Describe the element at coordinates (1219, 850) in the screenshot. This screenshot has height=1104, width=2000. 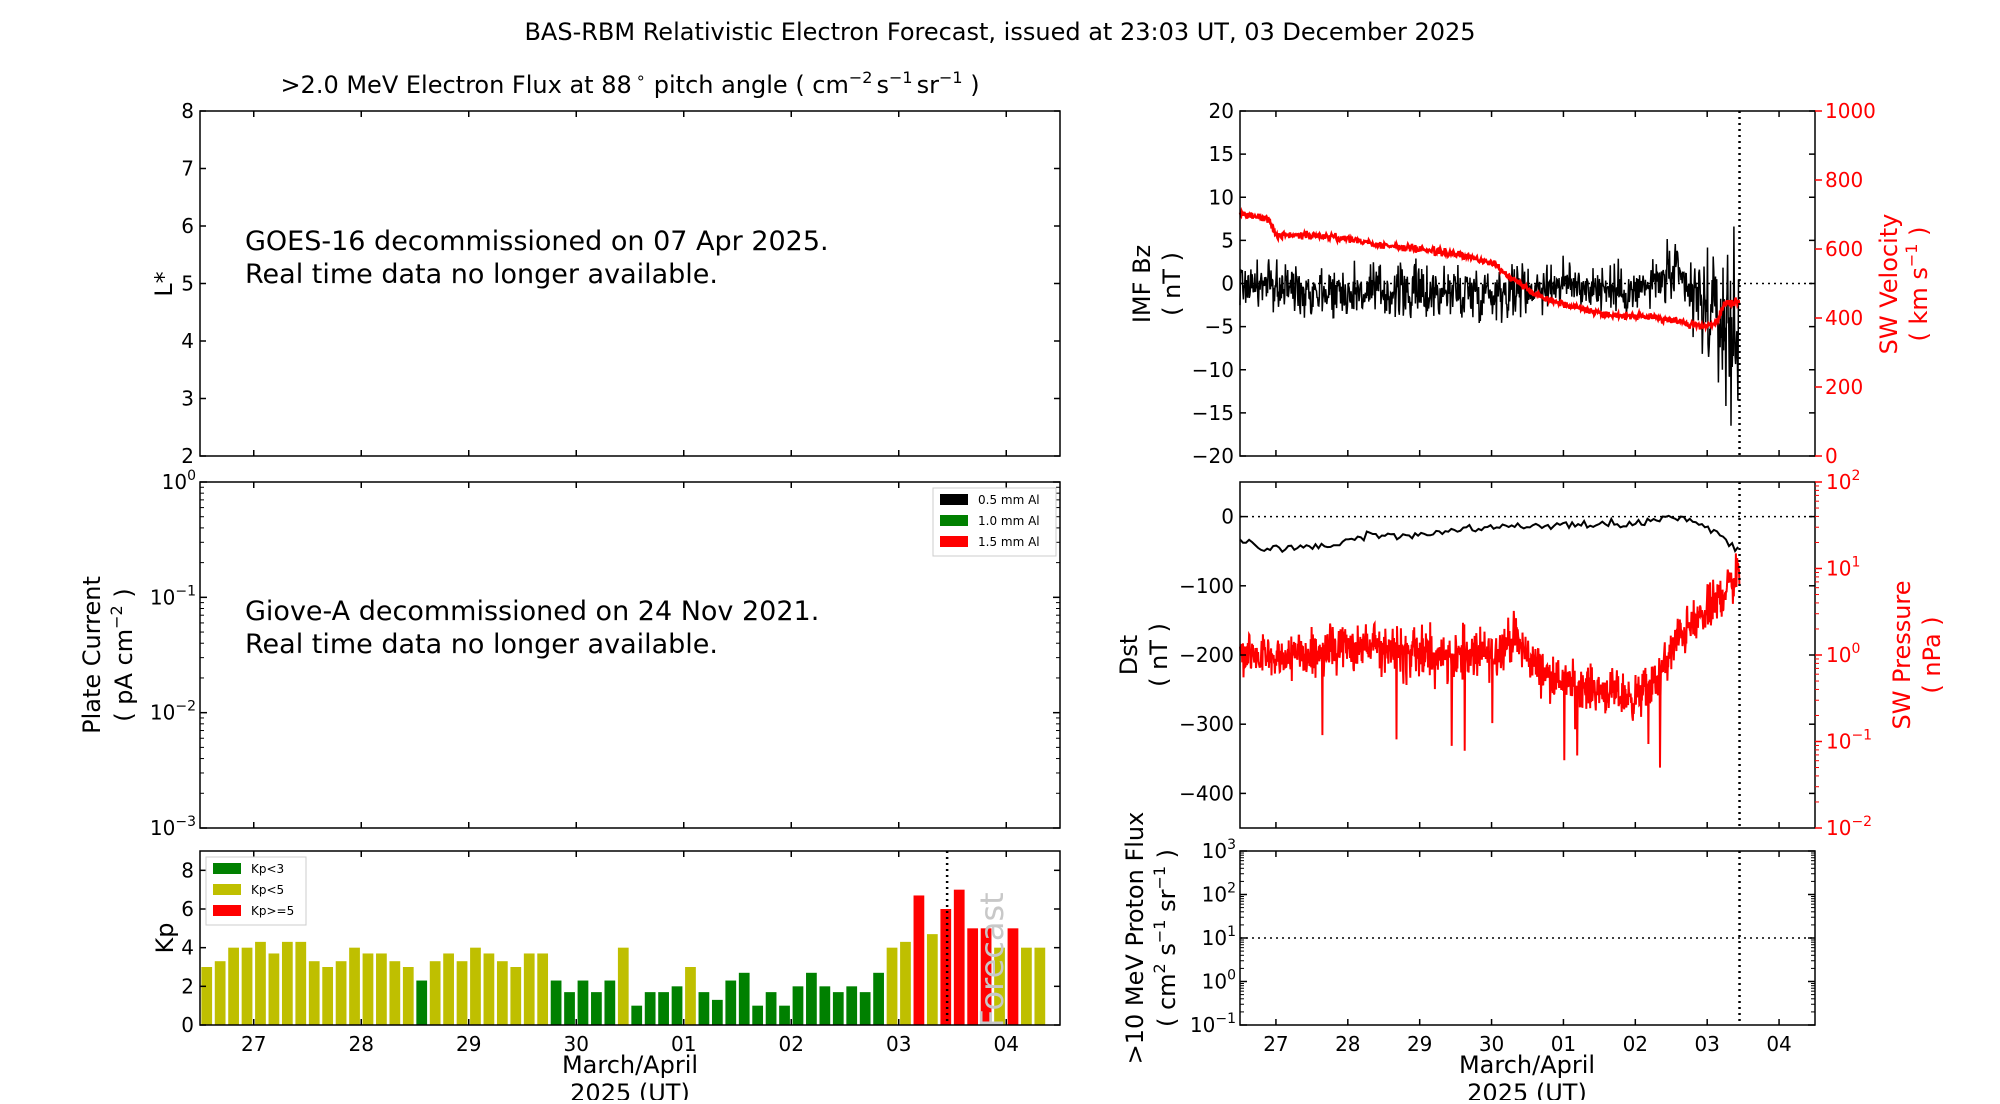
I see `y-tick-label: 10³` at that location.